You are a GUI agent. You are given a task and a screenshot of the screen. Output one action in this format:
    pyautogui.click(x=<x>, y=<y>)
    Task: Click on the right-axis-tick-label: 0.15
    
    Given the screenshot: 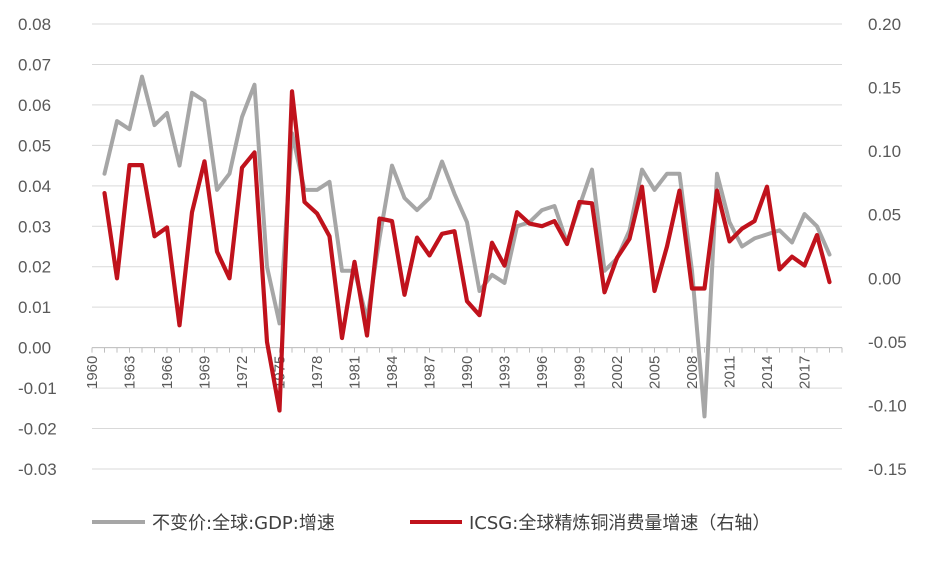 What is the action you would take?
    pyautogui.click(x=884, y=88)
    